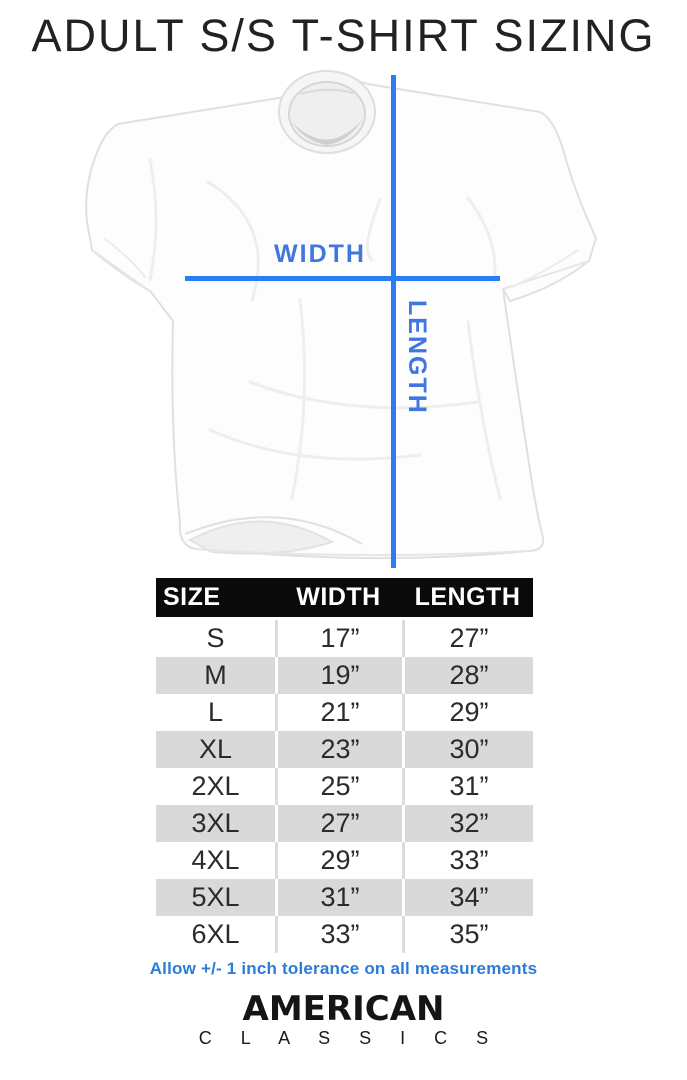  Describe the element at coordinates (467, 823) in the screenshot. I see `table-cell: 32”` at that location.